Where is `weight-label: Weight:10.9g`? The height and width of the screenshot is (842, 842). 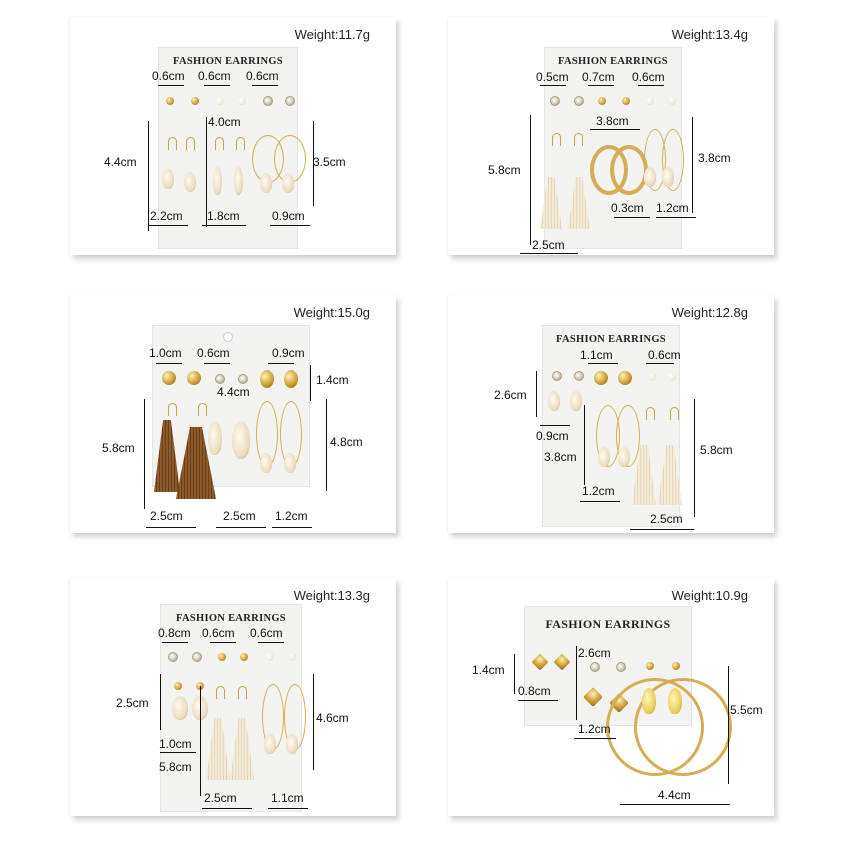
weight-label: Weight:10.9g is located at coordinates (709, 595).